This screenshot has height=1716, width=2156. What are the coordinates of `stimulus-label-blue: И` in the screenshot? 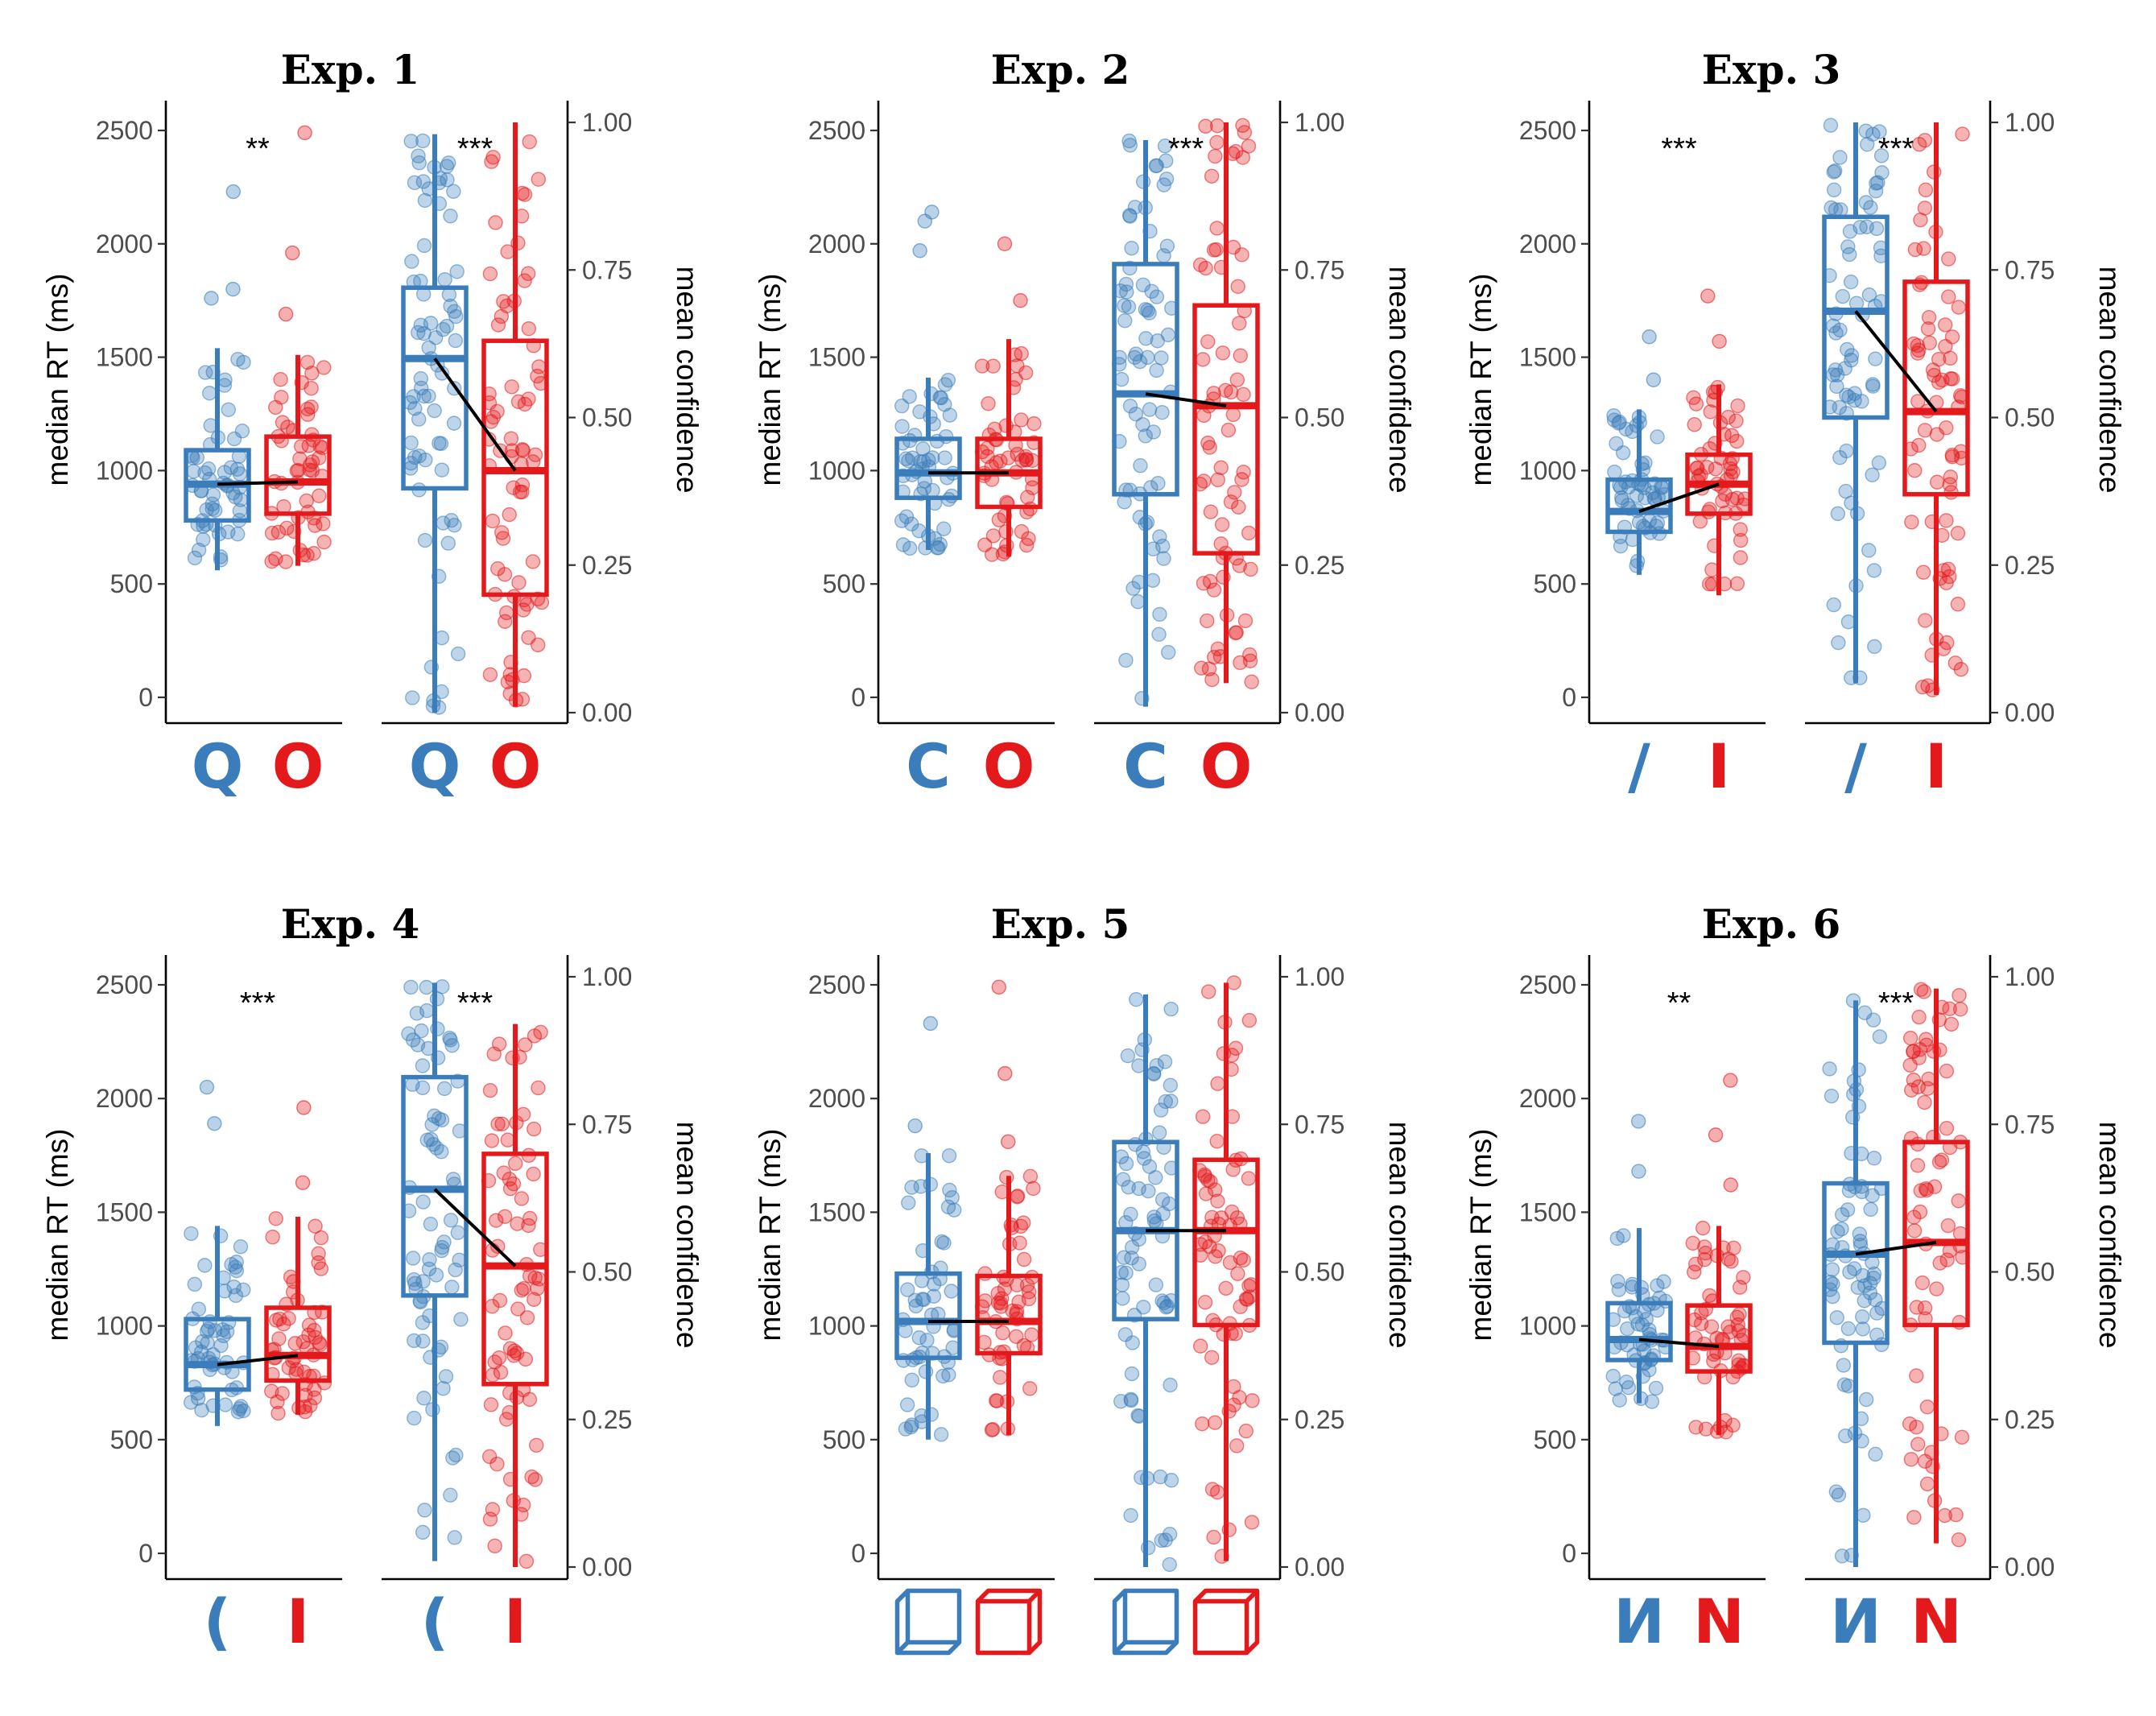 It's located at (1856, 1622).